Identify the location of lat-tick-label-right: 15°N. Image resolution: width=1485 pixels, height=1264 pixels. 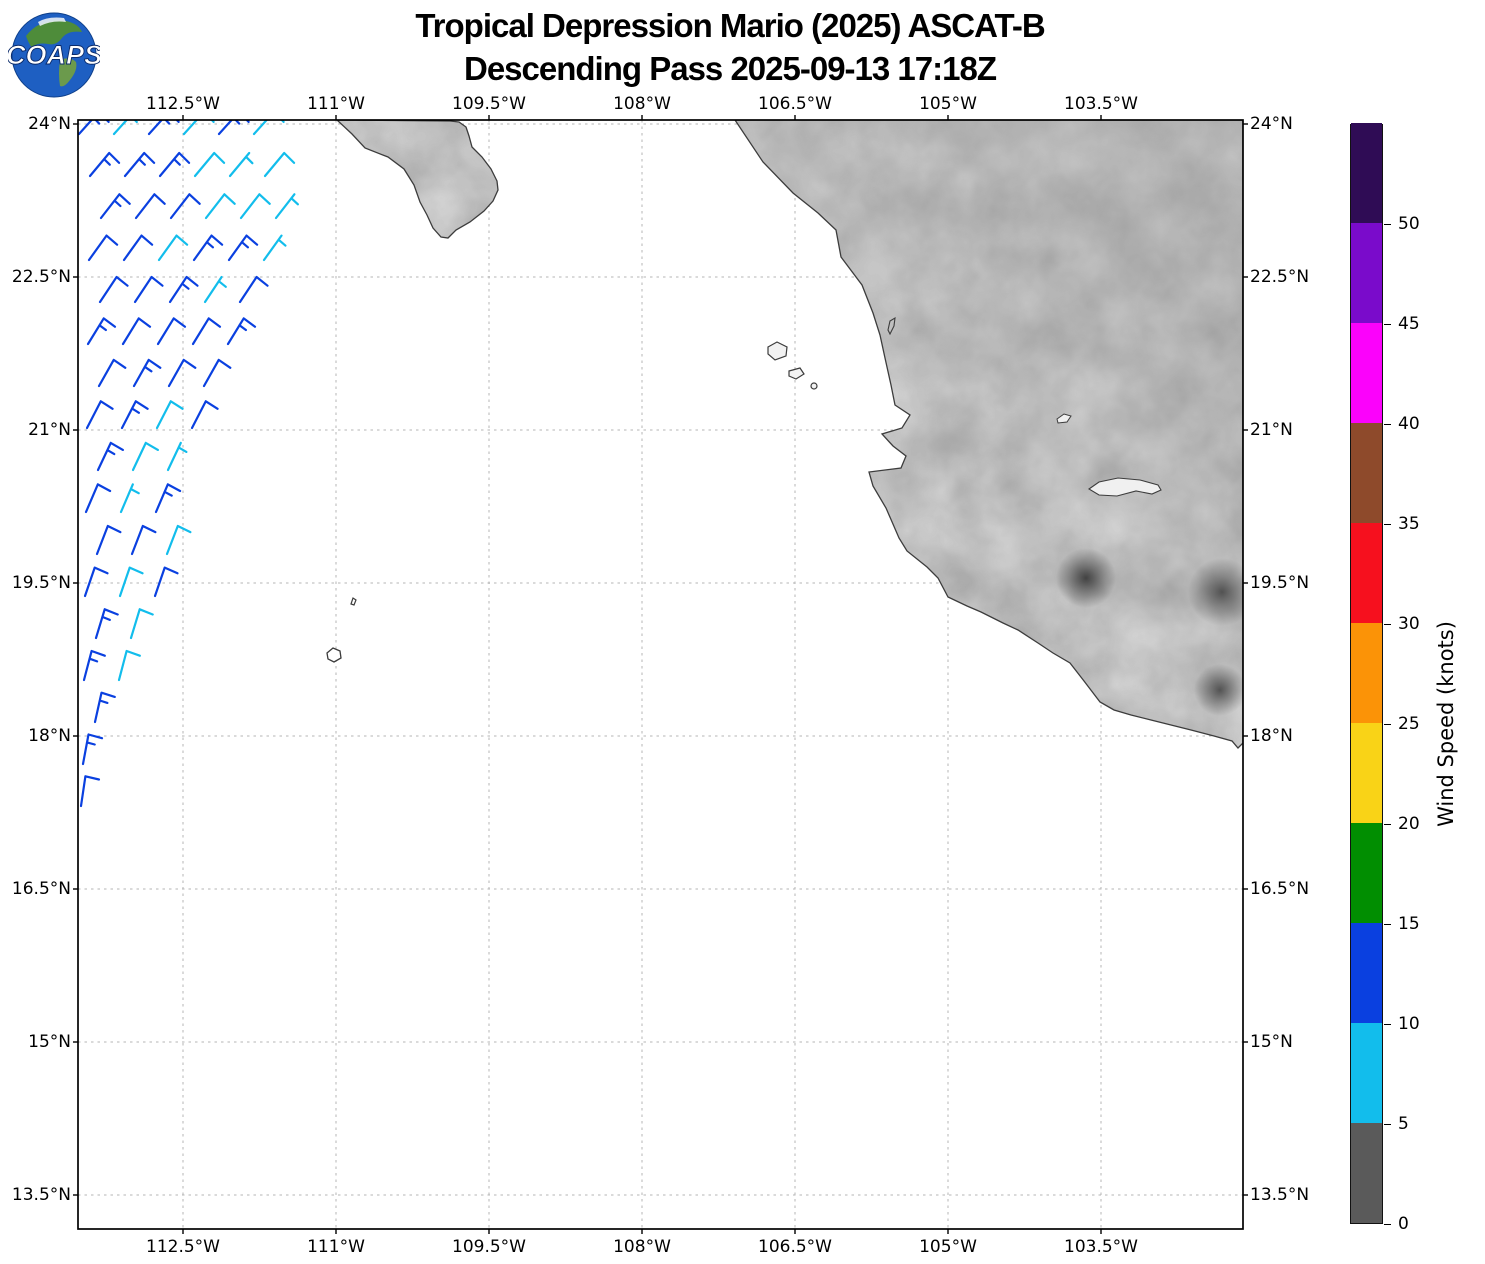
(1271, 1042).